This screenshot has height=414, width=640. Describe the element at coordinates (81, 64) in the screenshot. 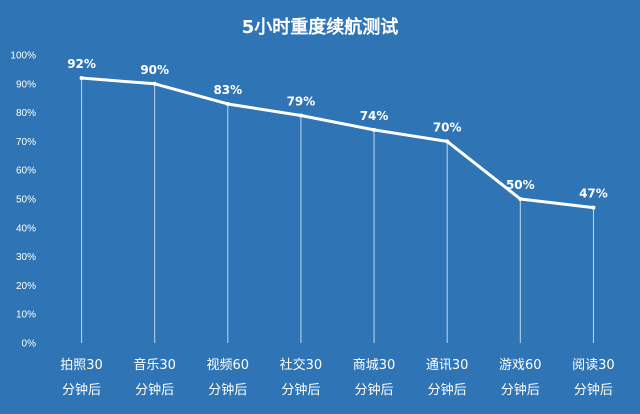

I see `data-label: 92%` at that location.